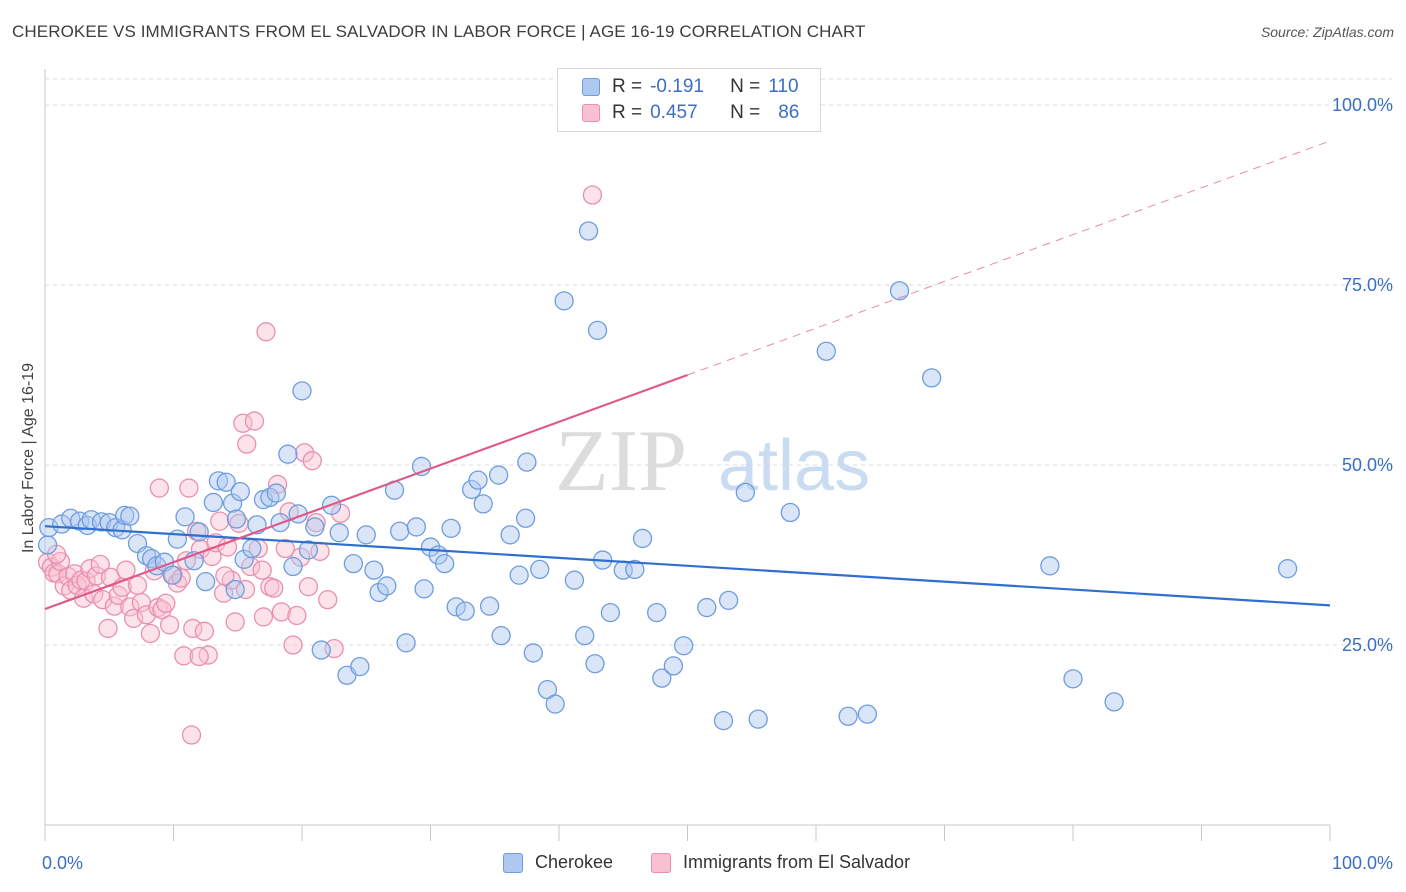 Image resolution: width=1406 pixels, height=892 pixels. I want to click on y-axis-label: In Labor Force | Age 16-19, so click(28, 458).